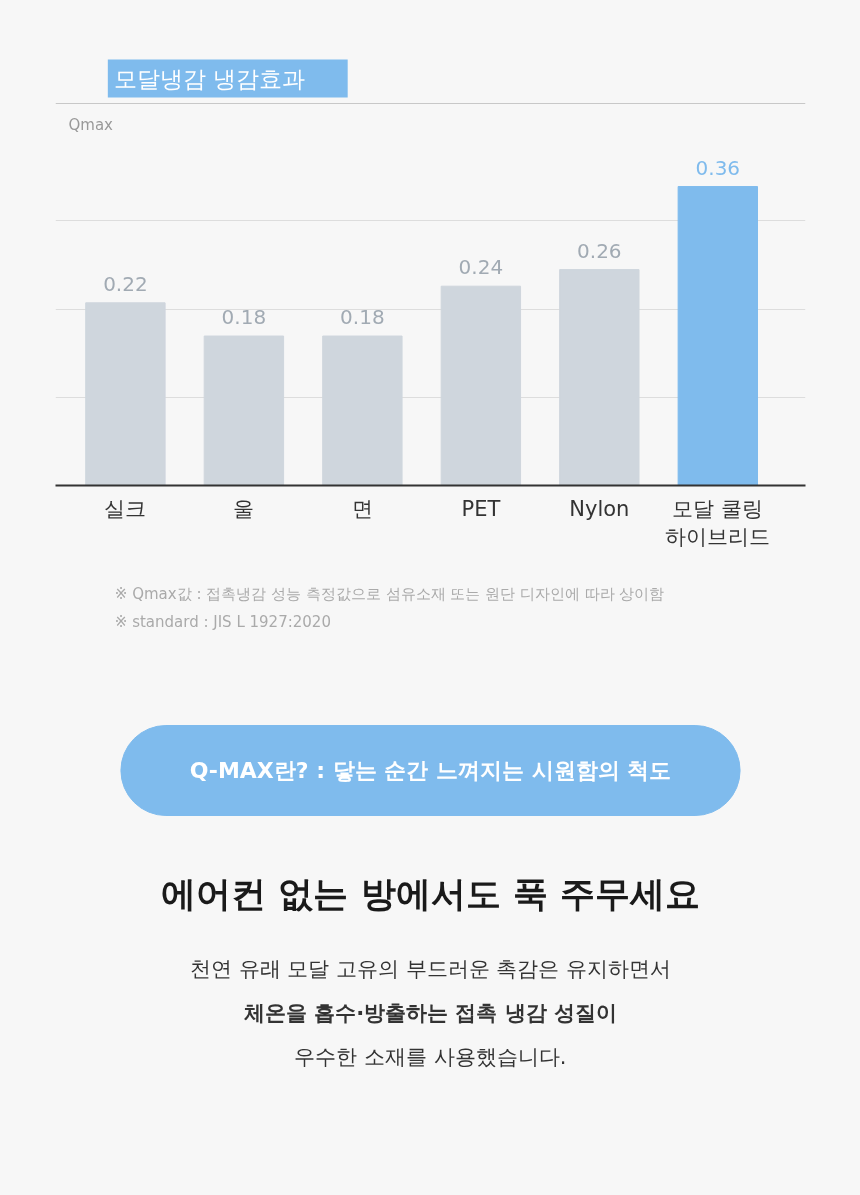 This screenshot has width=860, height=1195. I want to click on data-label: 0.24, so click(481, 267).